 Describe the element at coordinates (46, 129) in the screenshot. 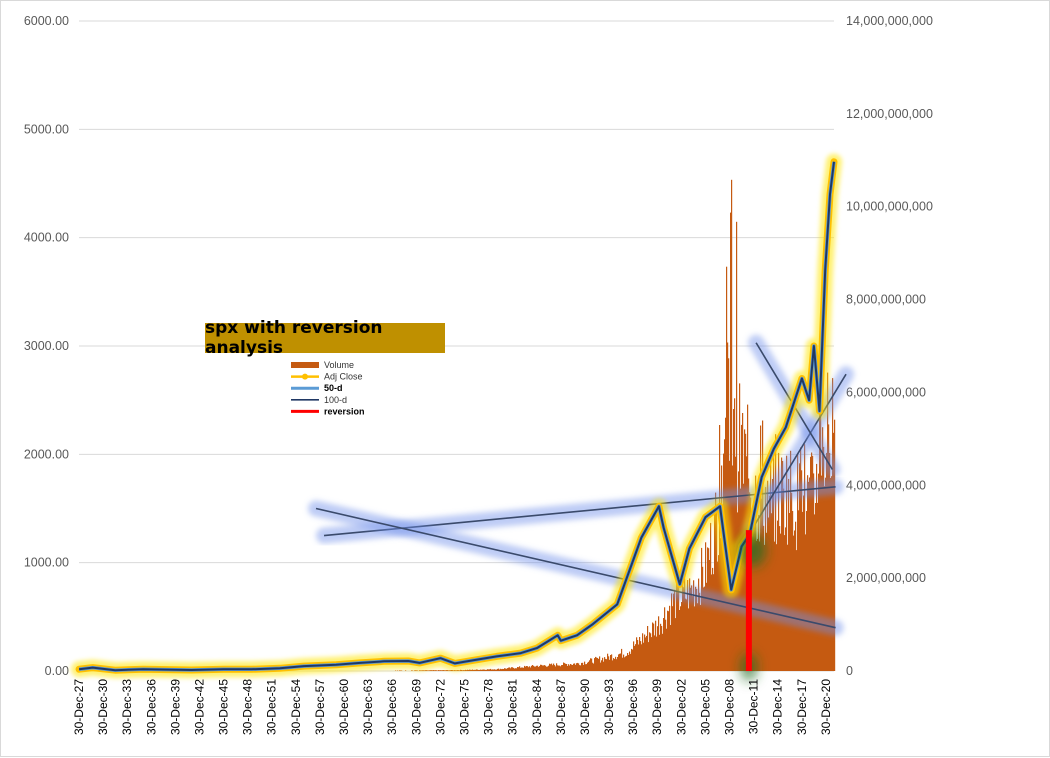

I see `y-left-tick-label: 5000.00` at that location.